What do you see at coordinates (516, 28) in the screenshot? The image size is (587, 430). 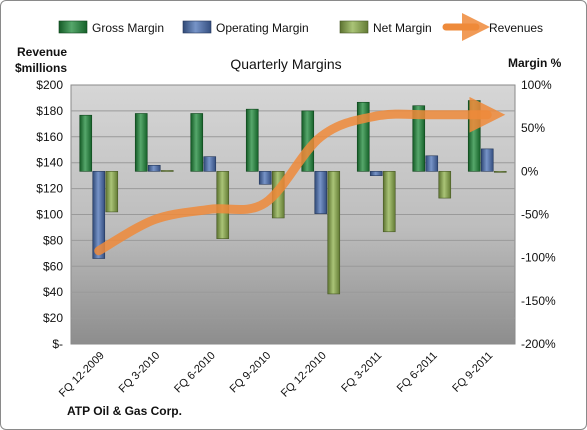 I see `legend-label: Revenues` at bounding box center [516, 28].